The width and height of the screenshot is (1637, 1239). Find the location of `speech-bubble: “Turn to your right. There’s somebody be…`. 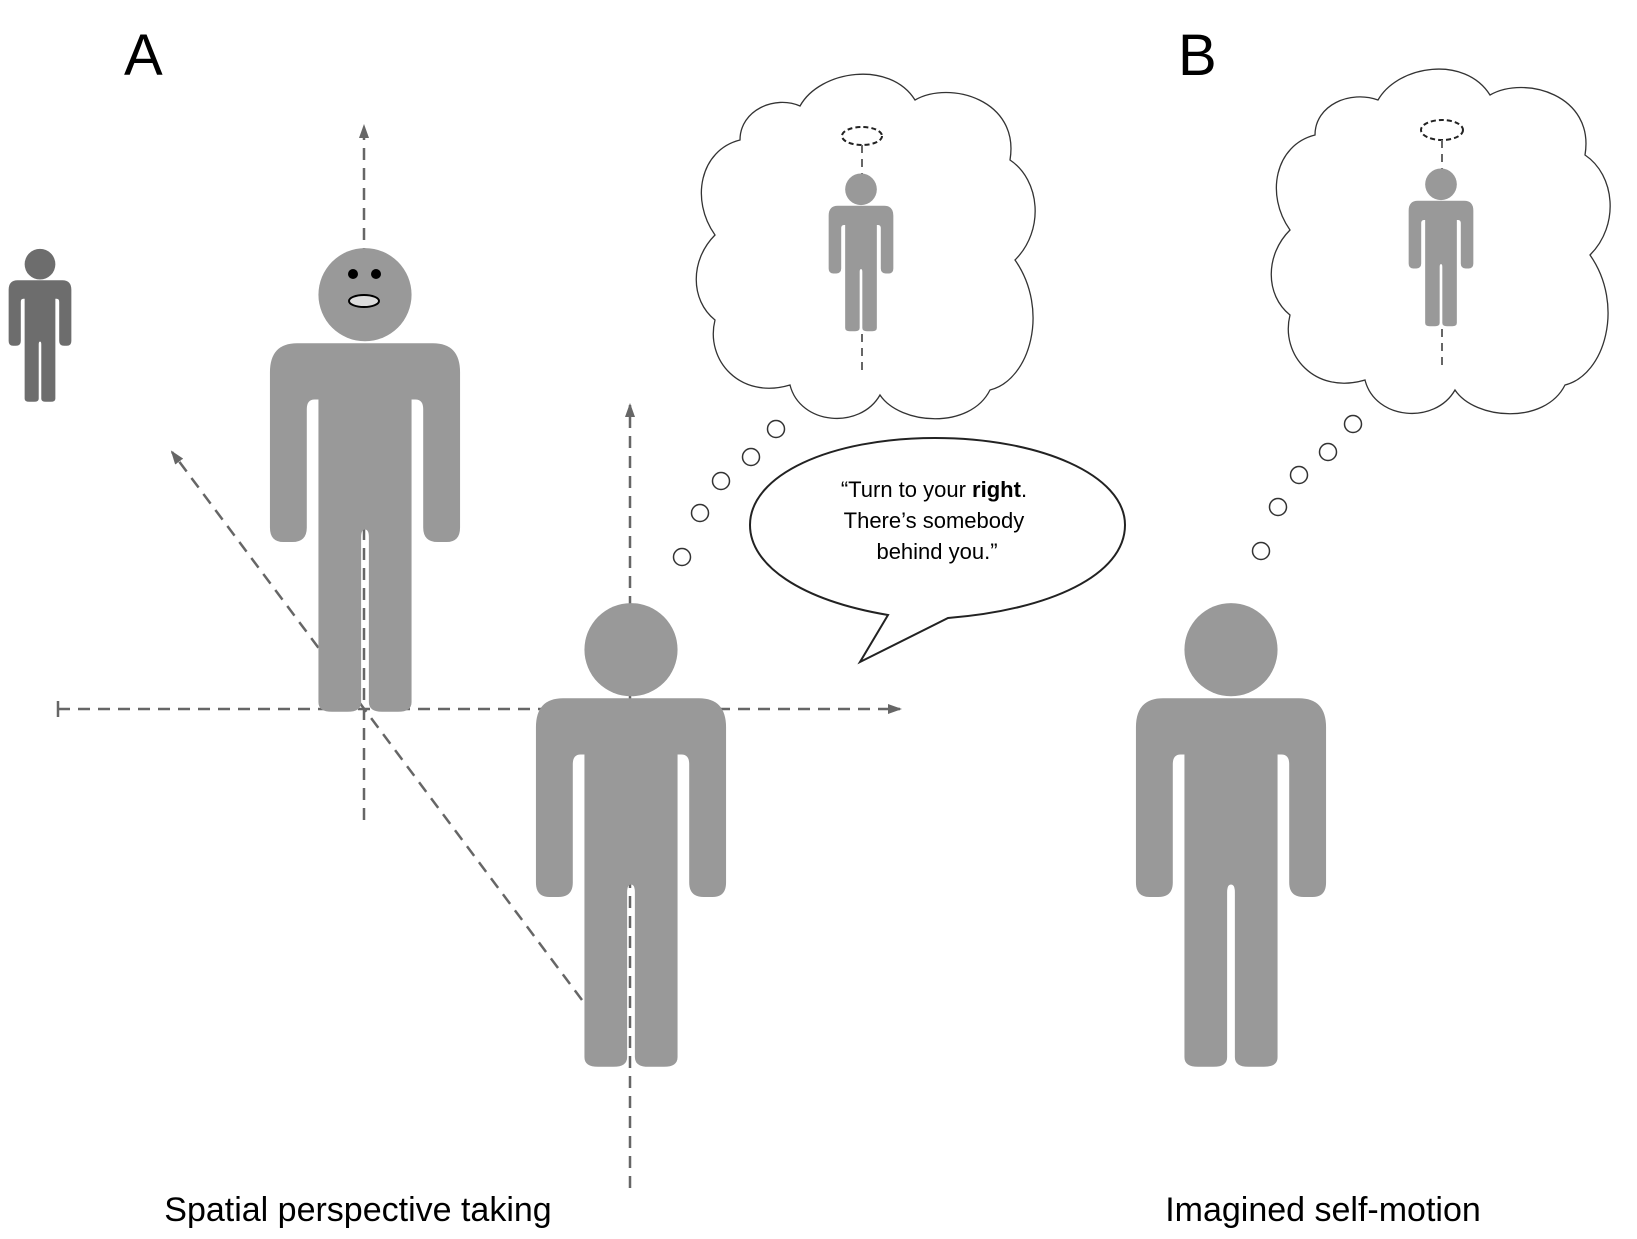

speech-bubble: “Turn to your right. There’s somebody be… is located at coordinates (937, 550).